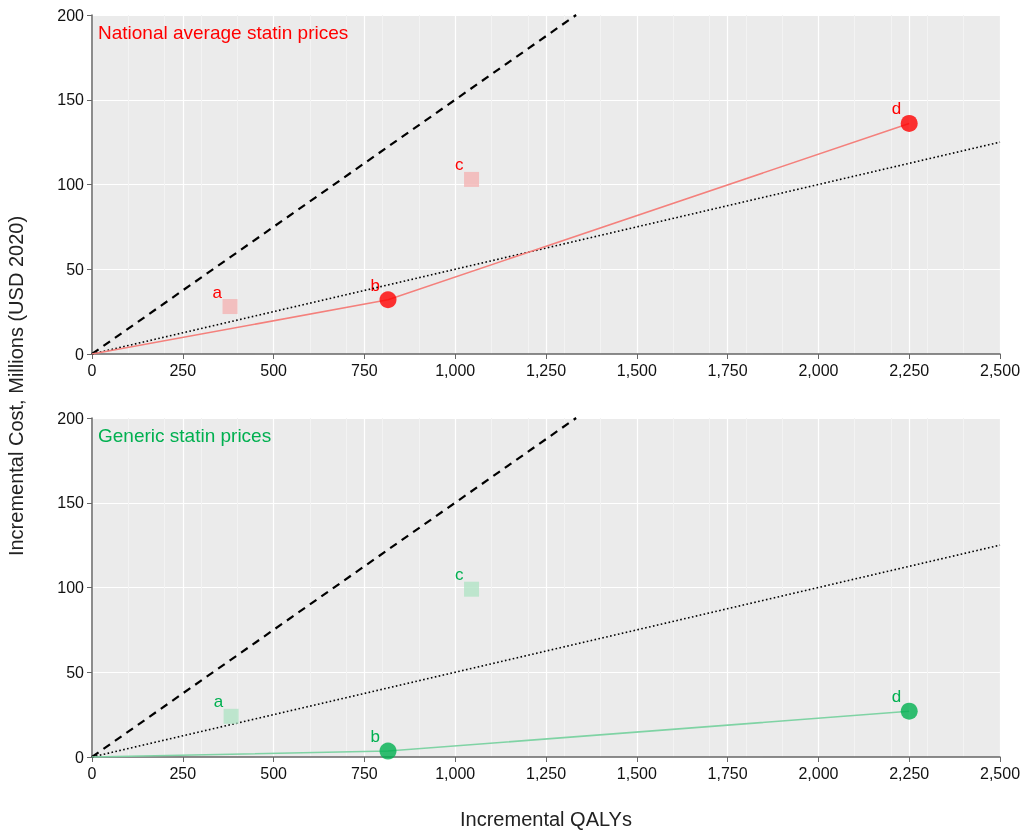 This screenshot has height=838, width=1026. Describe the element at coordinates (185, 435) in the screenshot. I see `chart-title: Generic statin prices` at that location.